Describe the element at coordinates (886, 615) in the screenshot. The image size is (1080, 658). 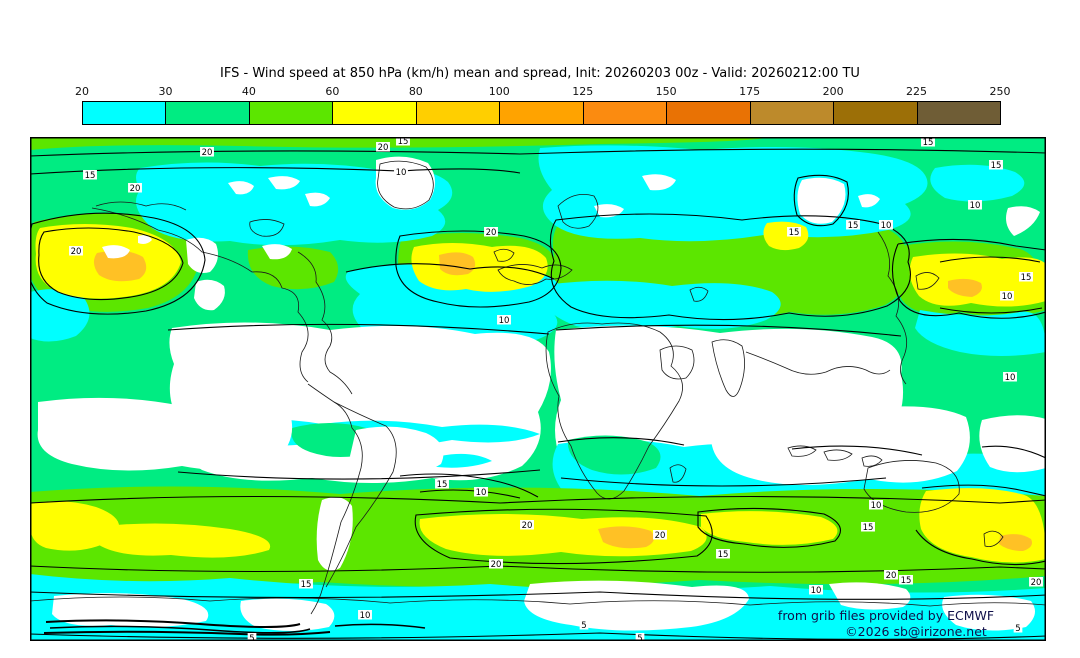
I see `credit-ecmwf: from grib files provided by ECMWF` at that location.